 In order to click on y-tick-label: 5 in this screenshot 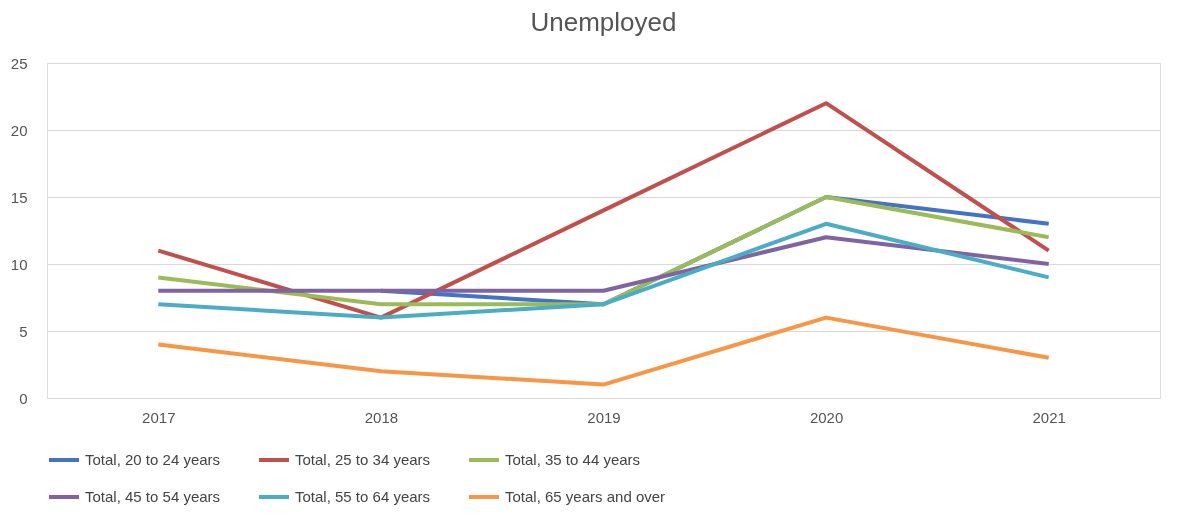, I will do `click(23, 331)`.